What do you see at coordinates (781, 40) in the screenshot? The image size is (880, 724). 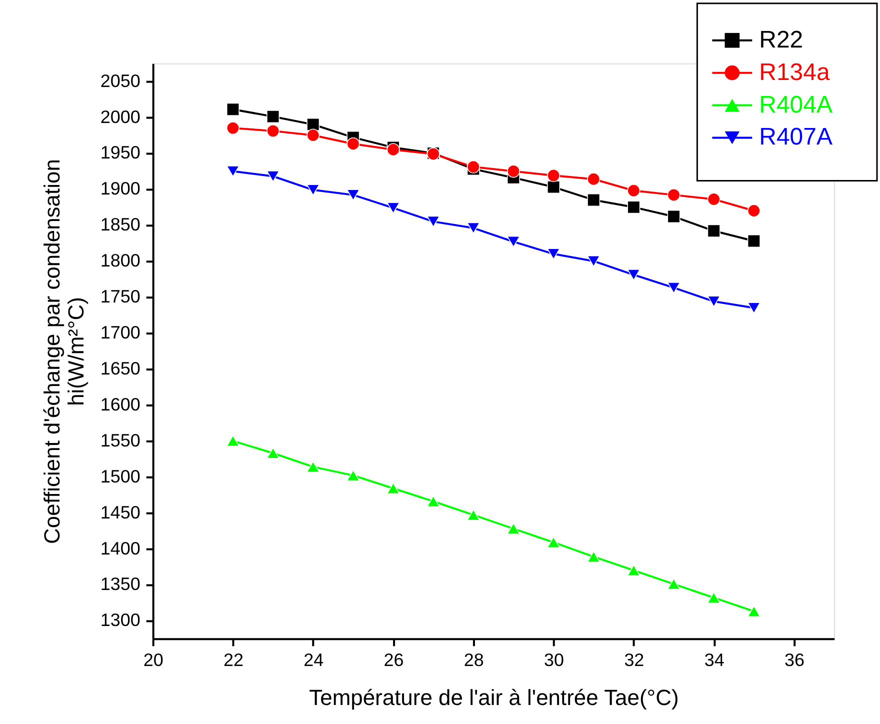 I see `legend-label: R22` at bounding box center [781, 40].